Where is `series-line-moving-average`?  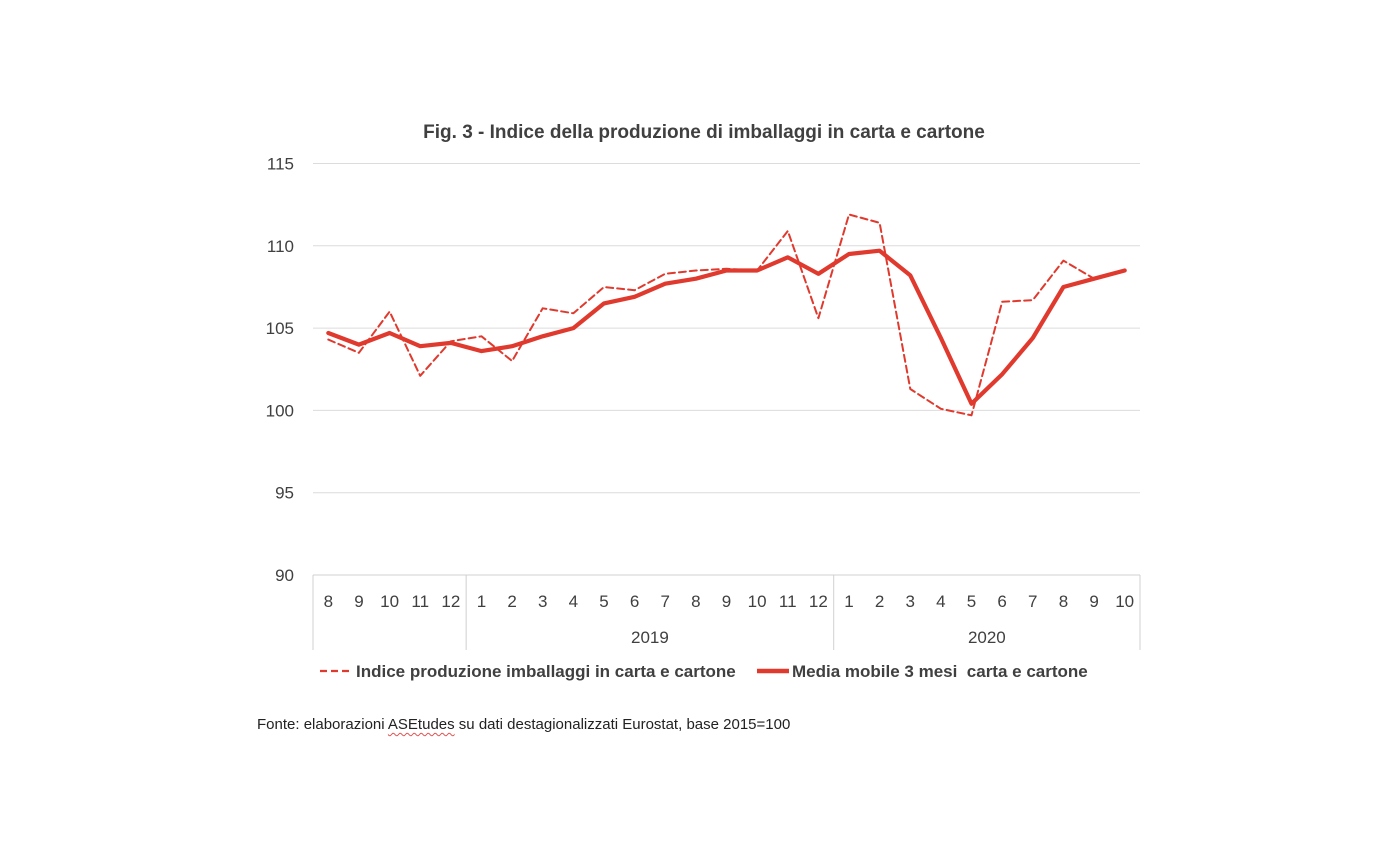 series-line-moving-average is located at coordinates (726, 327).